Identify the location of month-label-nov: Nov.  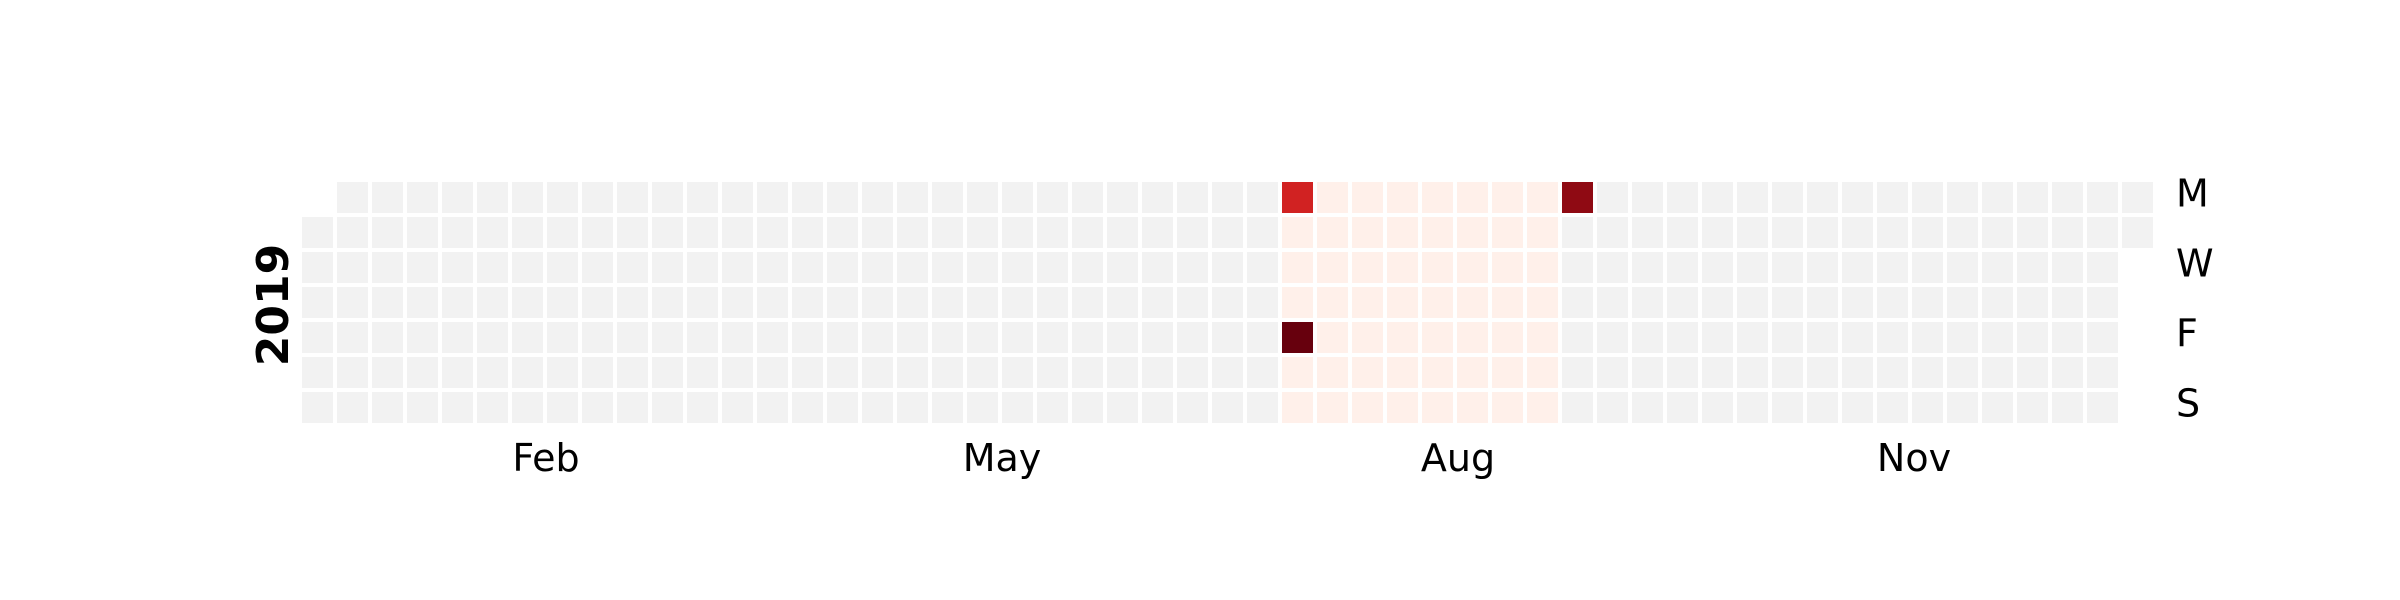
(1914, 458).